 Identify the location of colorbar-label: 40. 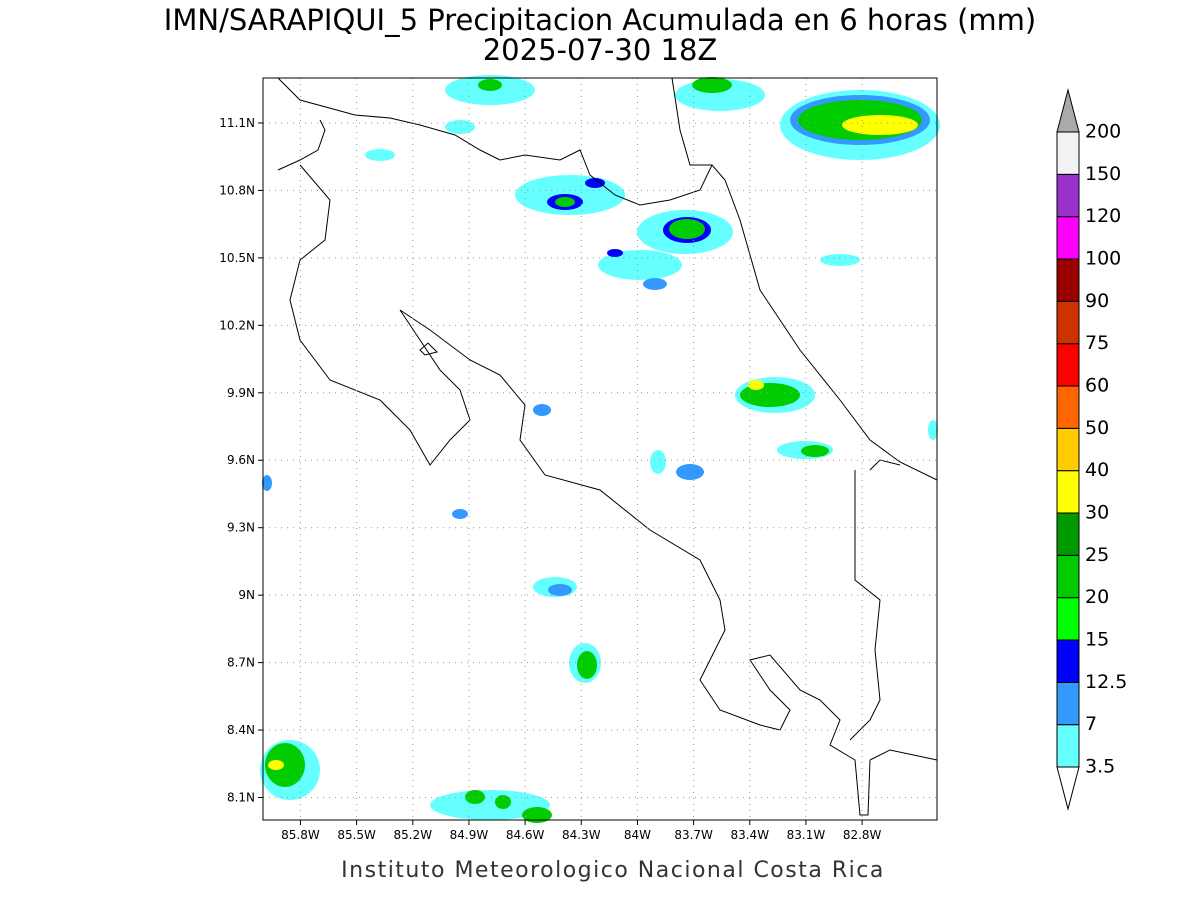
(1097, 470).